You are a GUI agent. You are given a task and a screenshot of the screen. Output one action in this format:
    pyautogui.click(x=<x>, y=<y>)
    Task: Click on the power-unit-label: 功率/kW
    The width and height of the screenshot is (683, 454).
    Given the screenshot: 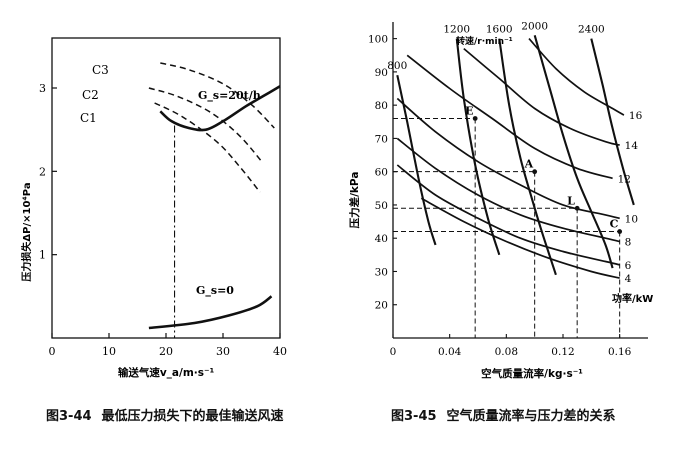 What is the action you would take?
    pyautogui.click(x=632, y=298)
    